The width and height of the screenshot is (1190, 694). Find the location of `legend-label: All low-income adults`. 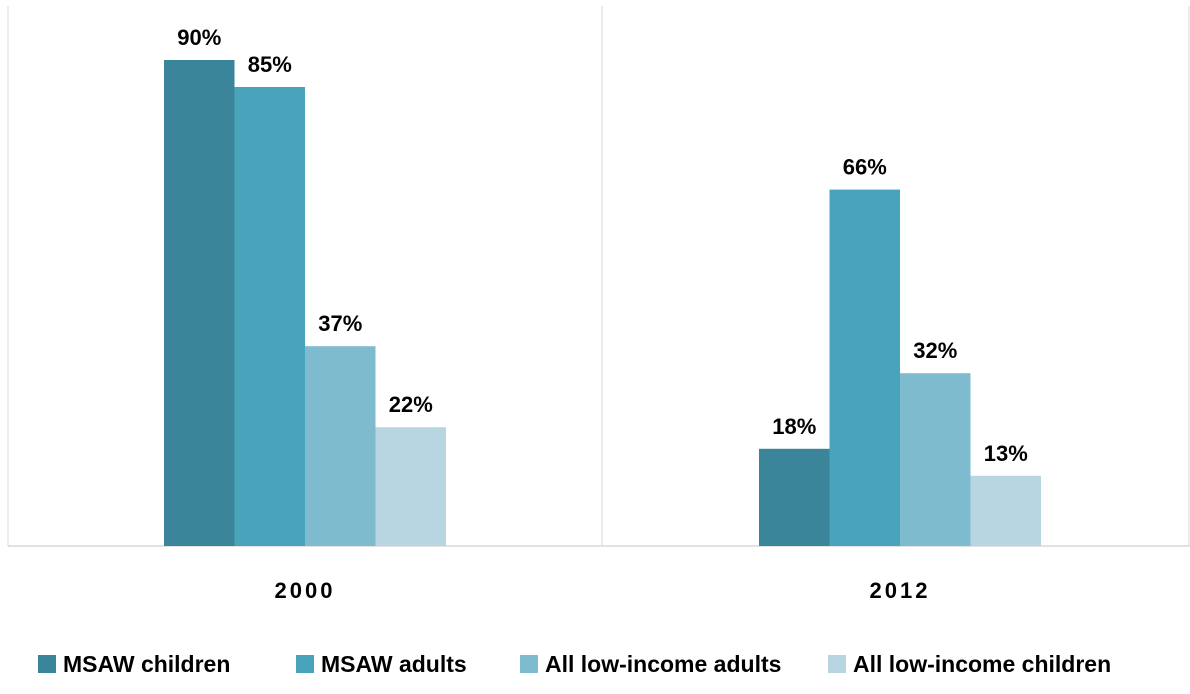

legend-label: All low-income adults is located at coordinates (663, 664).